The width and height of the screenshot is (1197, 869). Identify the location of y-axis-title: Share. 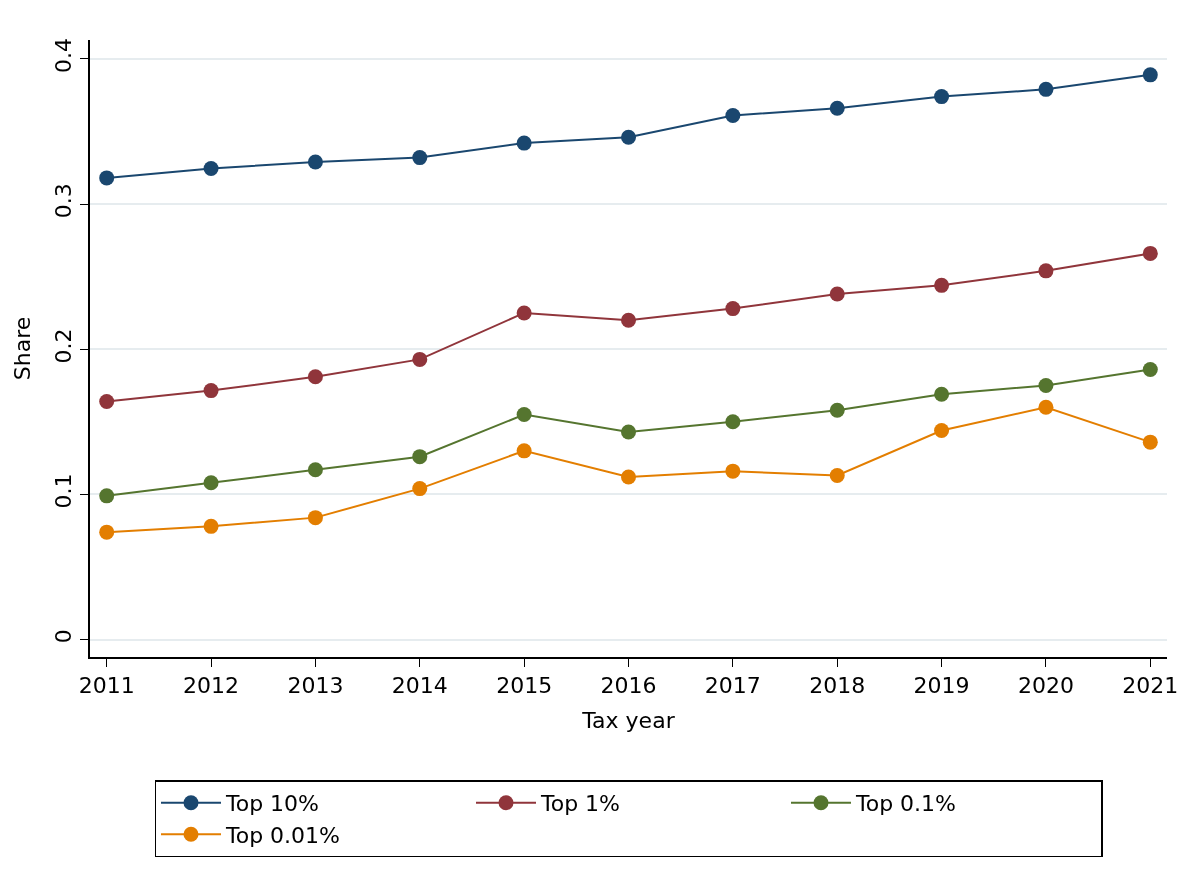
(22, 348).